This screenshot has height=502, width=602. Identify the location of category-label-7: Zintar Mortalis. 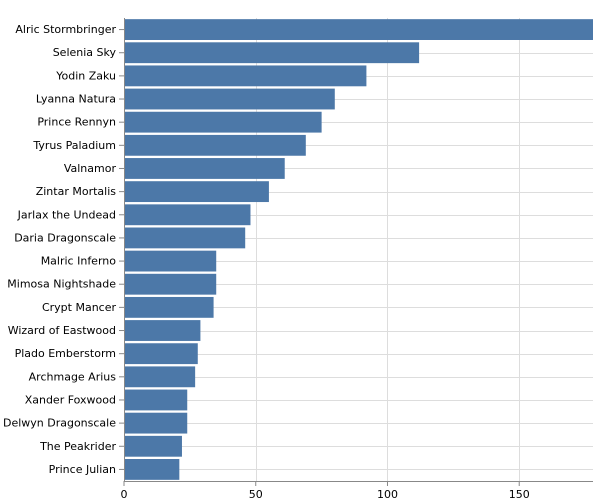
(76, 191).